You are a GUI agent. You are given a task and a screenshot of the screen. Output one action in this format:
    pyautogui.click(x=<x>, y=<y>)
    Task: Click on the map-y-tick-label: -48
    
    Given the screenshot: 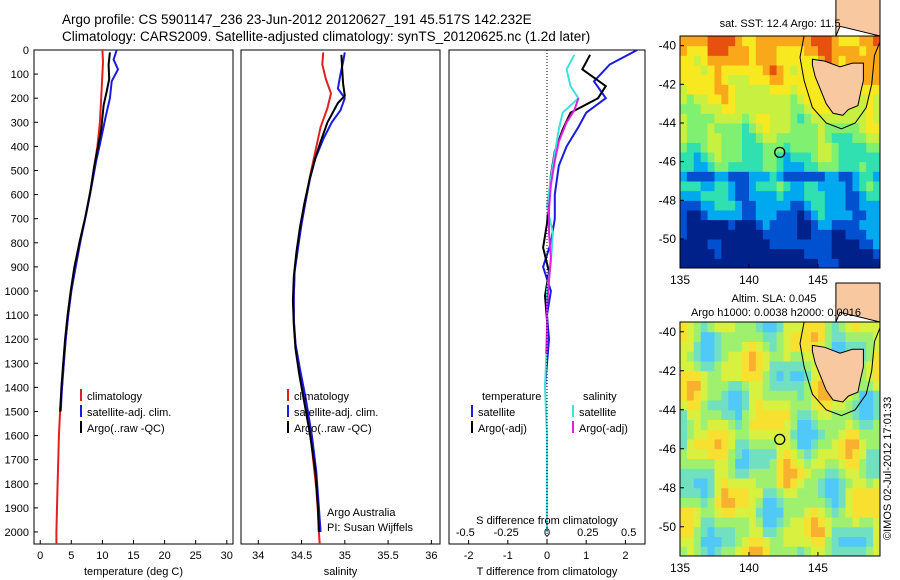 What is the action you would take?
    pyautogui.click(x=668, y=200)
    